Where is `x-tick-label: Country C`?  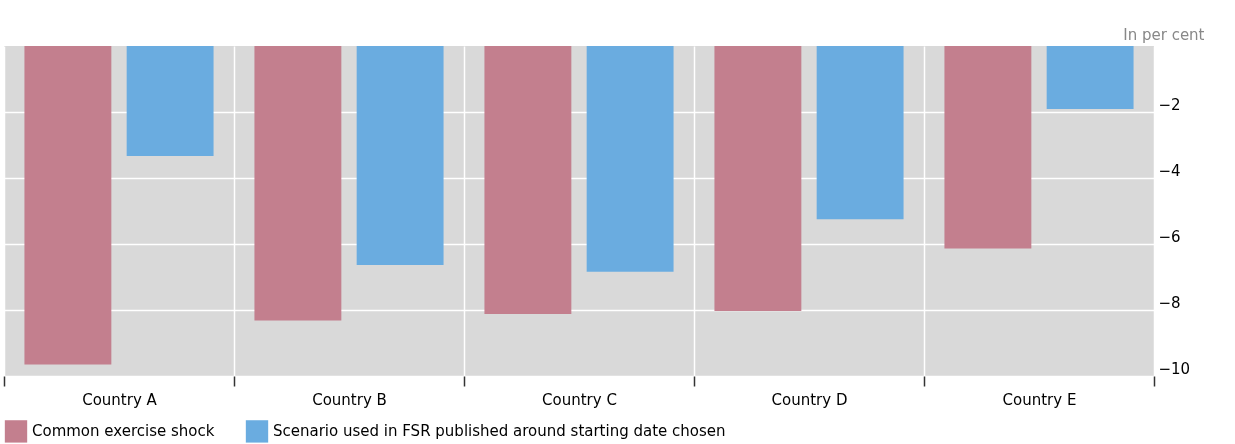
x-tick-label: Country C is located at coordinates (579, 399).